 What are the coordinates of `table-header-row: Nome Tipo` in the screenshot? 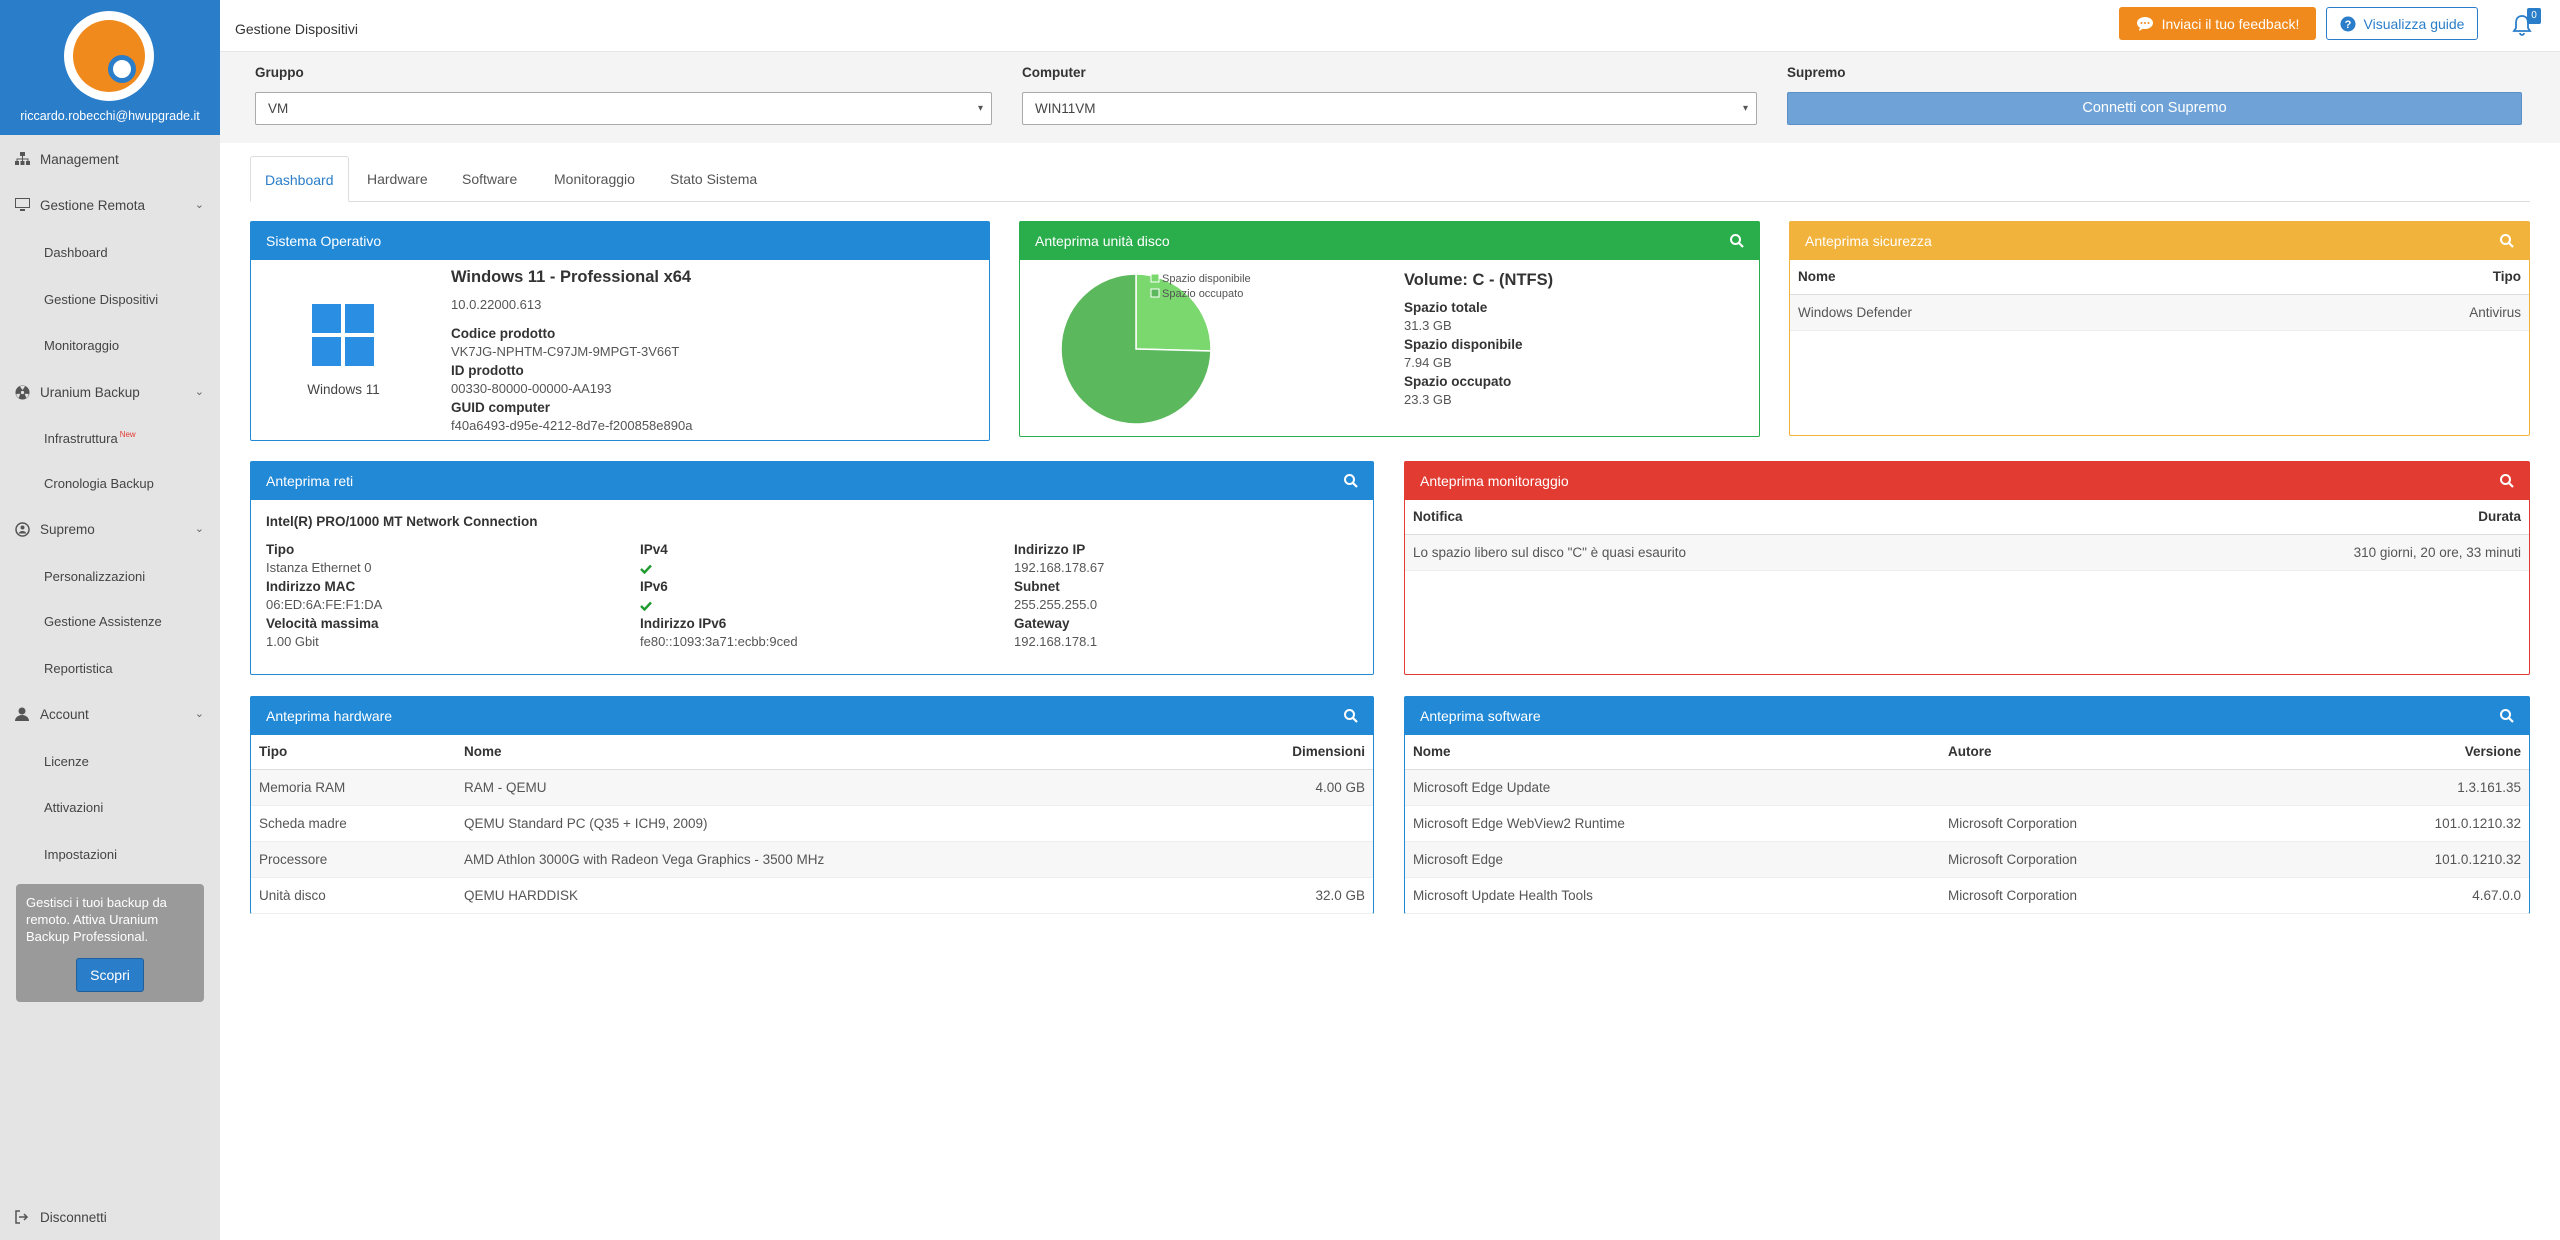 It's located at (2159, 277).